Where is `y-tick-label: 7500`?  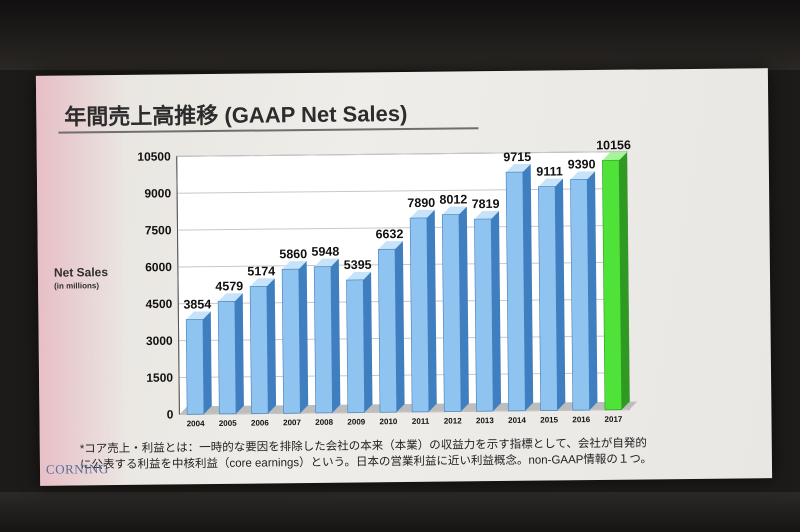
y-tick-label: 7500 is located at coordinates (158, 230).